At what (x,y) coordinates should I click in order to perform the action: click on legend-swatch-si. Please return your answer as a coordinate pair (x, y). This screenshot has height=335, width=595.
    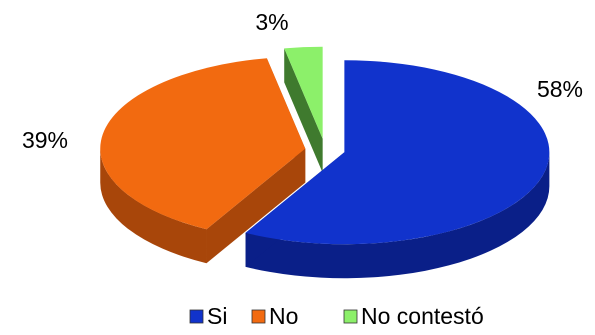
    Looking at the image, I should click on (196, 316).